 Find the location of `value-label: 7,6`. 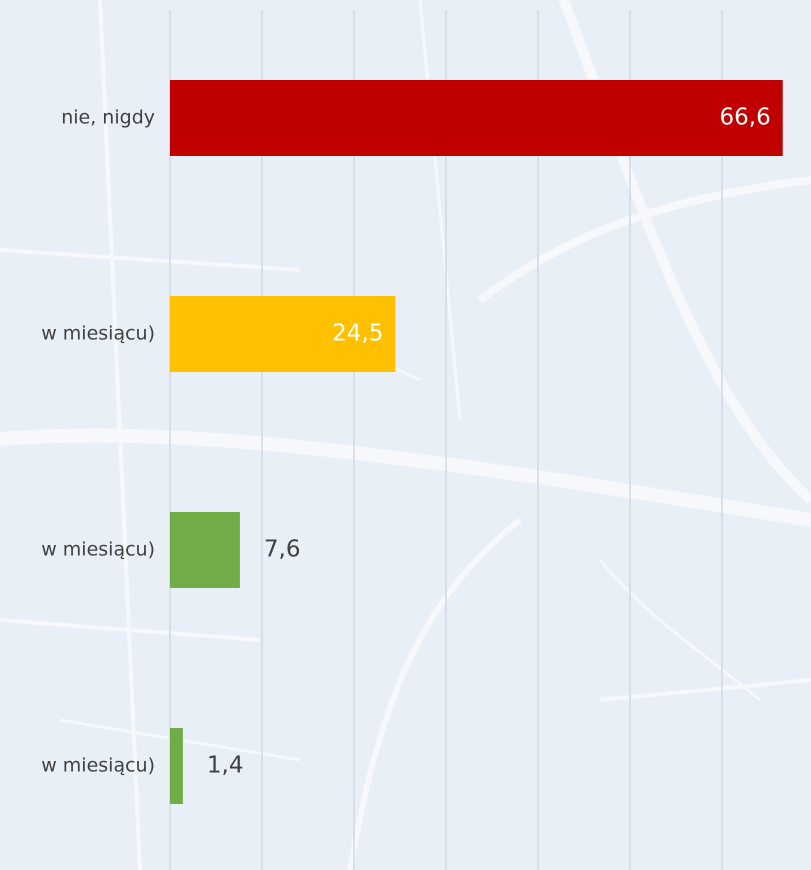

value-label: 7,6 is located at coordinates (282, 550).